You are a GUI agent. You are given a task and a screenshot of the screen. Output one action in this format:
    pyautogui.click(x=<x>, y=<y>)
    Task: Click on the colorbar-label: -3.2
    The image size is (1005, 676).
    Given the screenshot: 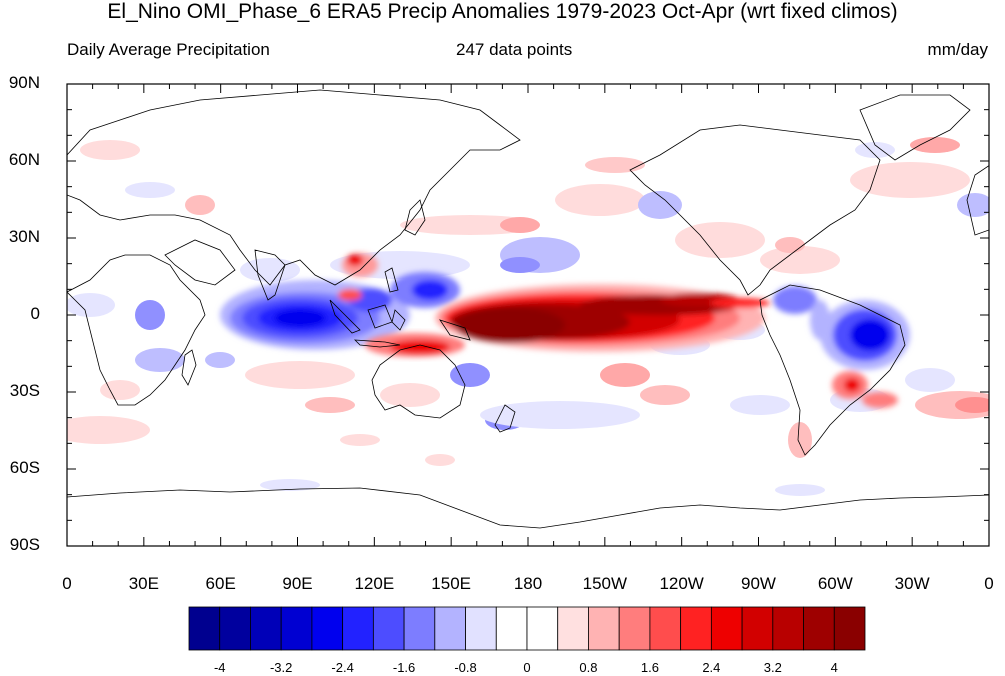 What is the action you would take?
    pyautogui.click(x=281, y=667)
    